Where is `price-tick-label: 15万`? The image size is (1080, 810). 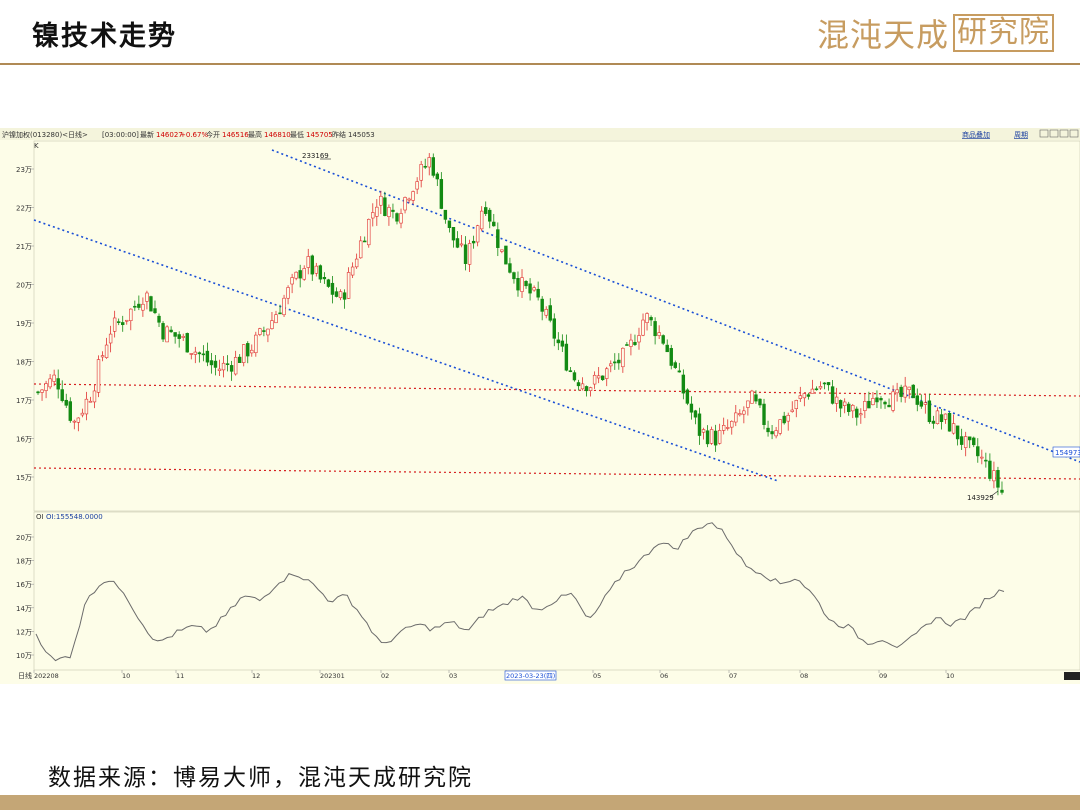 price-tick-label: 15万 is located at coordinates (24, 478).